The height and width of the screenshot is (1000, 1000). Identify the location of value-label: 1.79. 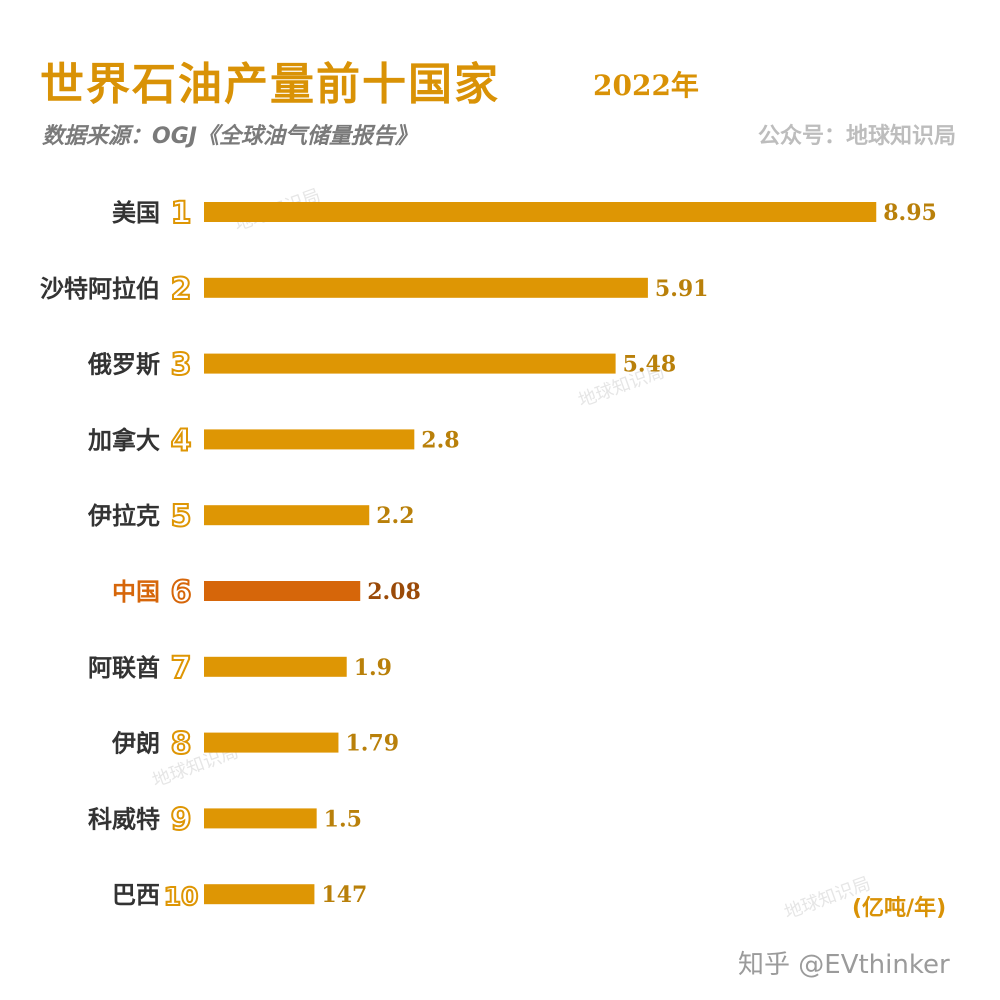
(372, 744).